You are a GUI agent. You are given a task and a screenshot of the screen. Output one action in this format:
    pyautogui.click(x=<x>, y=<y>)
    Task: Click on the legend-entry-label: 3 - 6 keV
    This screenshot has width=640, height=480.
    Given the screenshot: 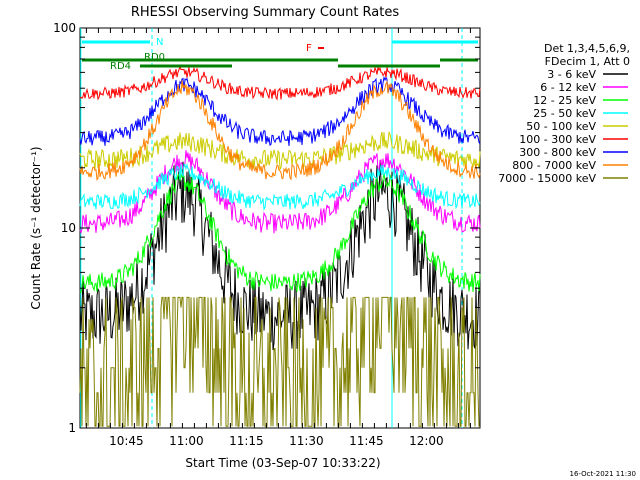 What is the action you would take?
    pyautogui.click(x=571, y=74)
    